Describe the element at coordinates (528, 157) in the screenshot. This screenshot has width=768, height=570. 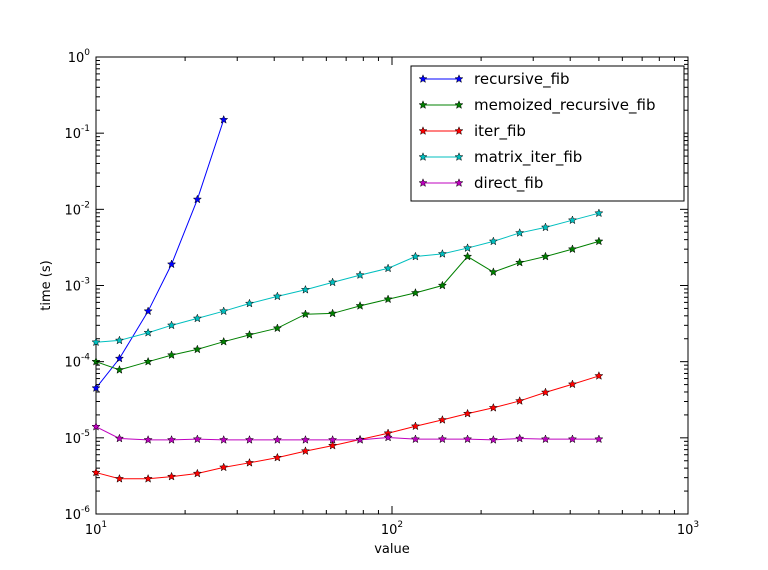
I see `legend-label: matrix_iter_fib` at that location.